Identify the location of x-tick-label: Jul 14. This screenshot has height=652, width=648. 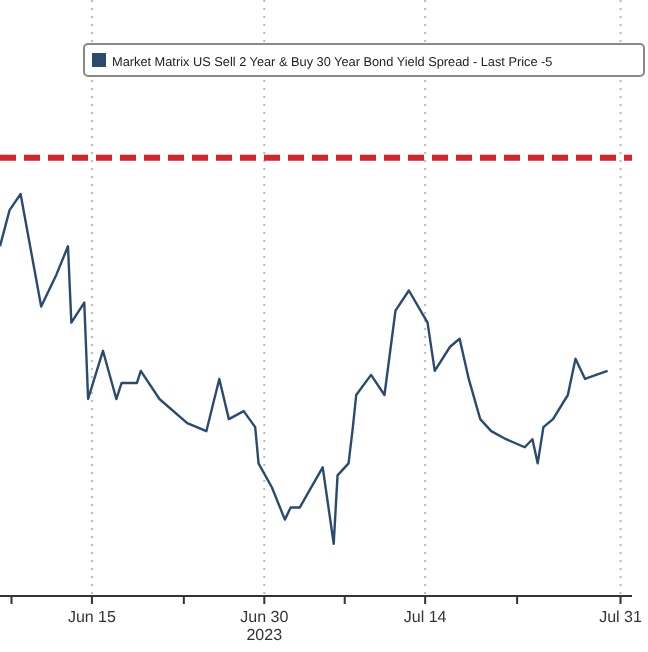
(425, 617).